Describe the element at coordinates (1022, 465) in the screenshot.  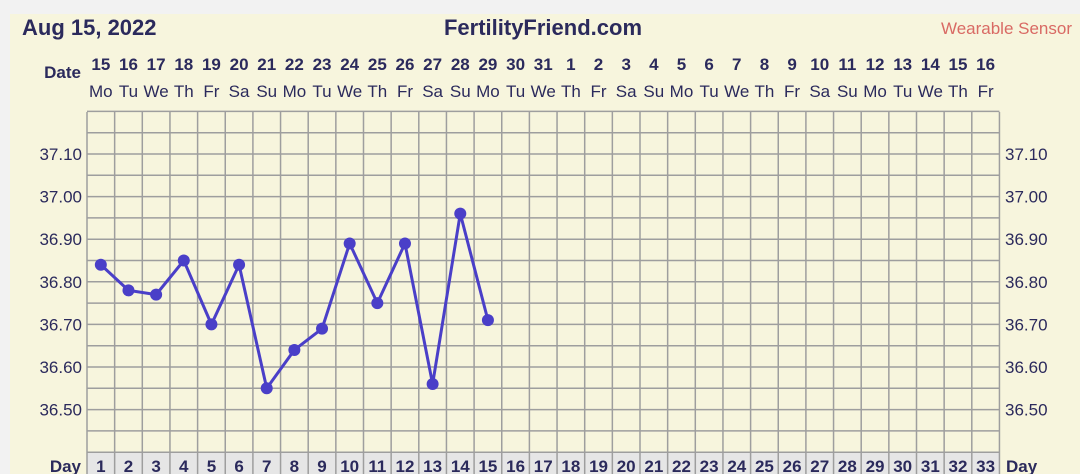
I see `day-row-label-right: Day` at that location.